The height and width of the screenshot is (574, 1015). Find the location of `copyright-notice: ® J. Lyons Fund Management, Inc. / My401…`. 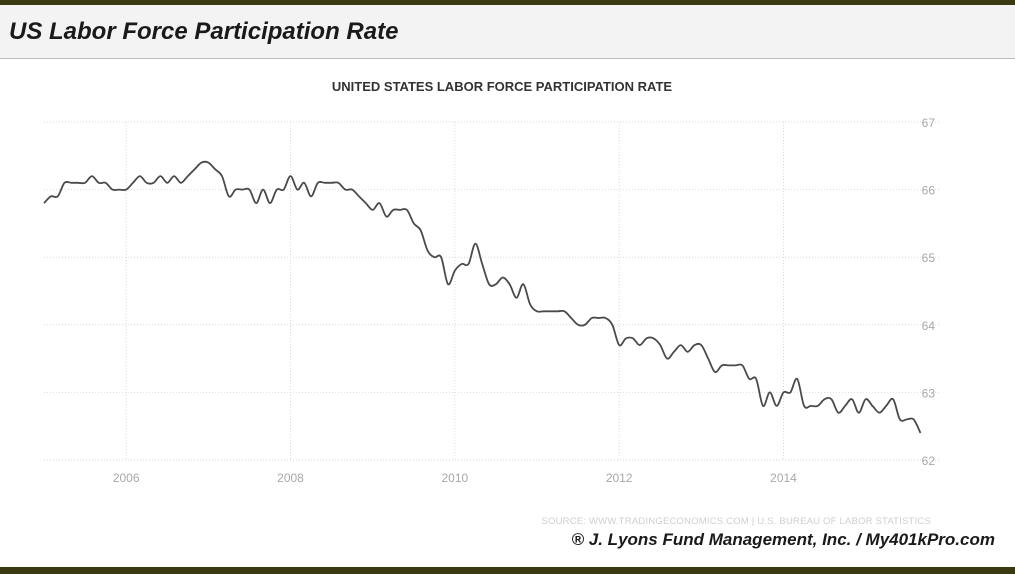

copyright-notice: ® J. Lyons Fund Management, Inc. / My401… is located at coordinates (783, 539).